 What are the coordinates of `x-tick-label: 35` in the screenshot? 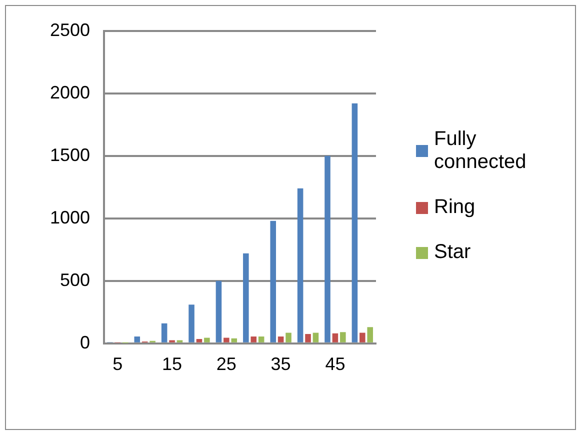 It's located at (280, 364).